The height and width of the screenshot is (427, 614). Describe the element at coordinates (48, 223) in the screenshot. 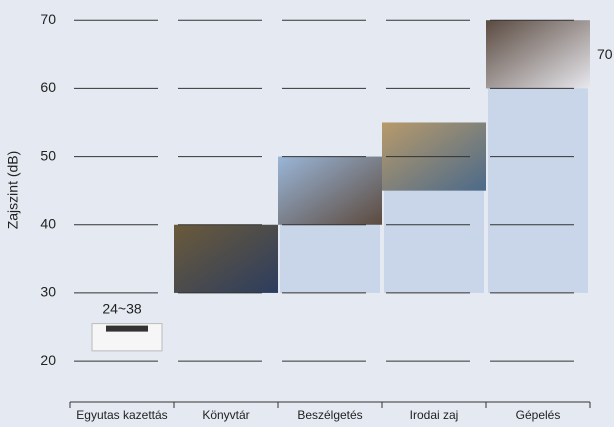

I see `y-tick-label: 40` at that location.